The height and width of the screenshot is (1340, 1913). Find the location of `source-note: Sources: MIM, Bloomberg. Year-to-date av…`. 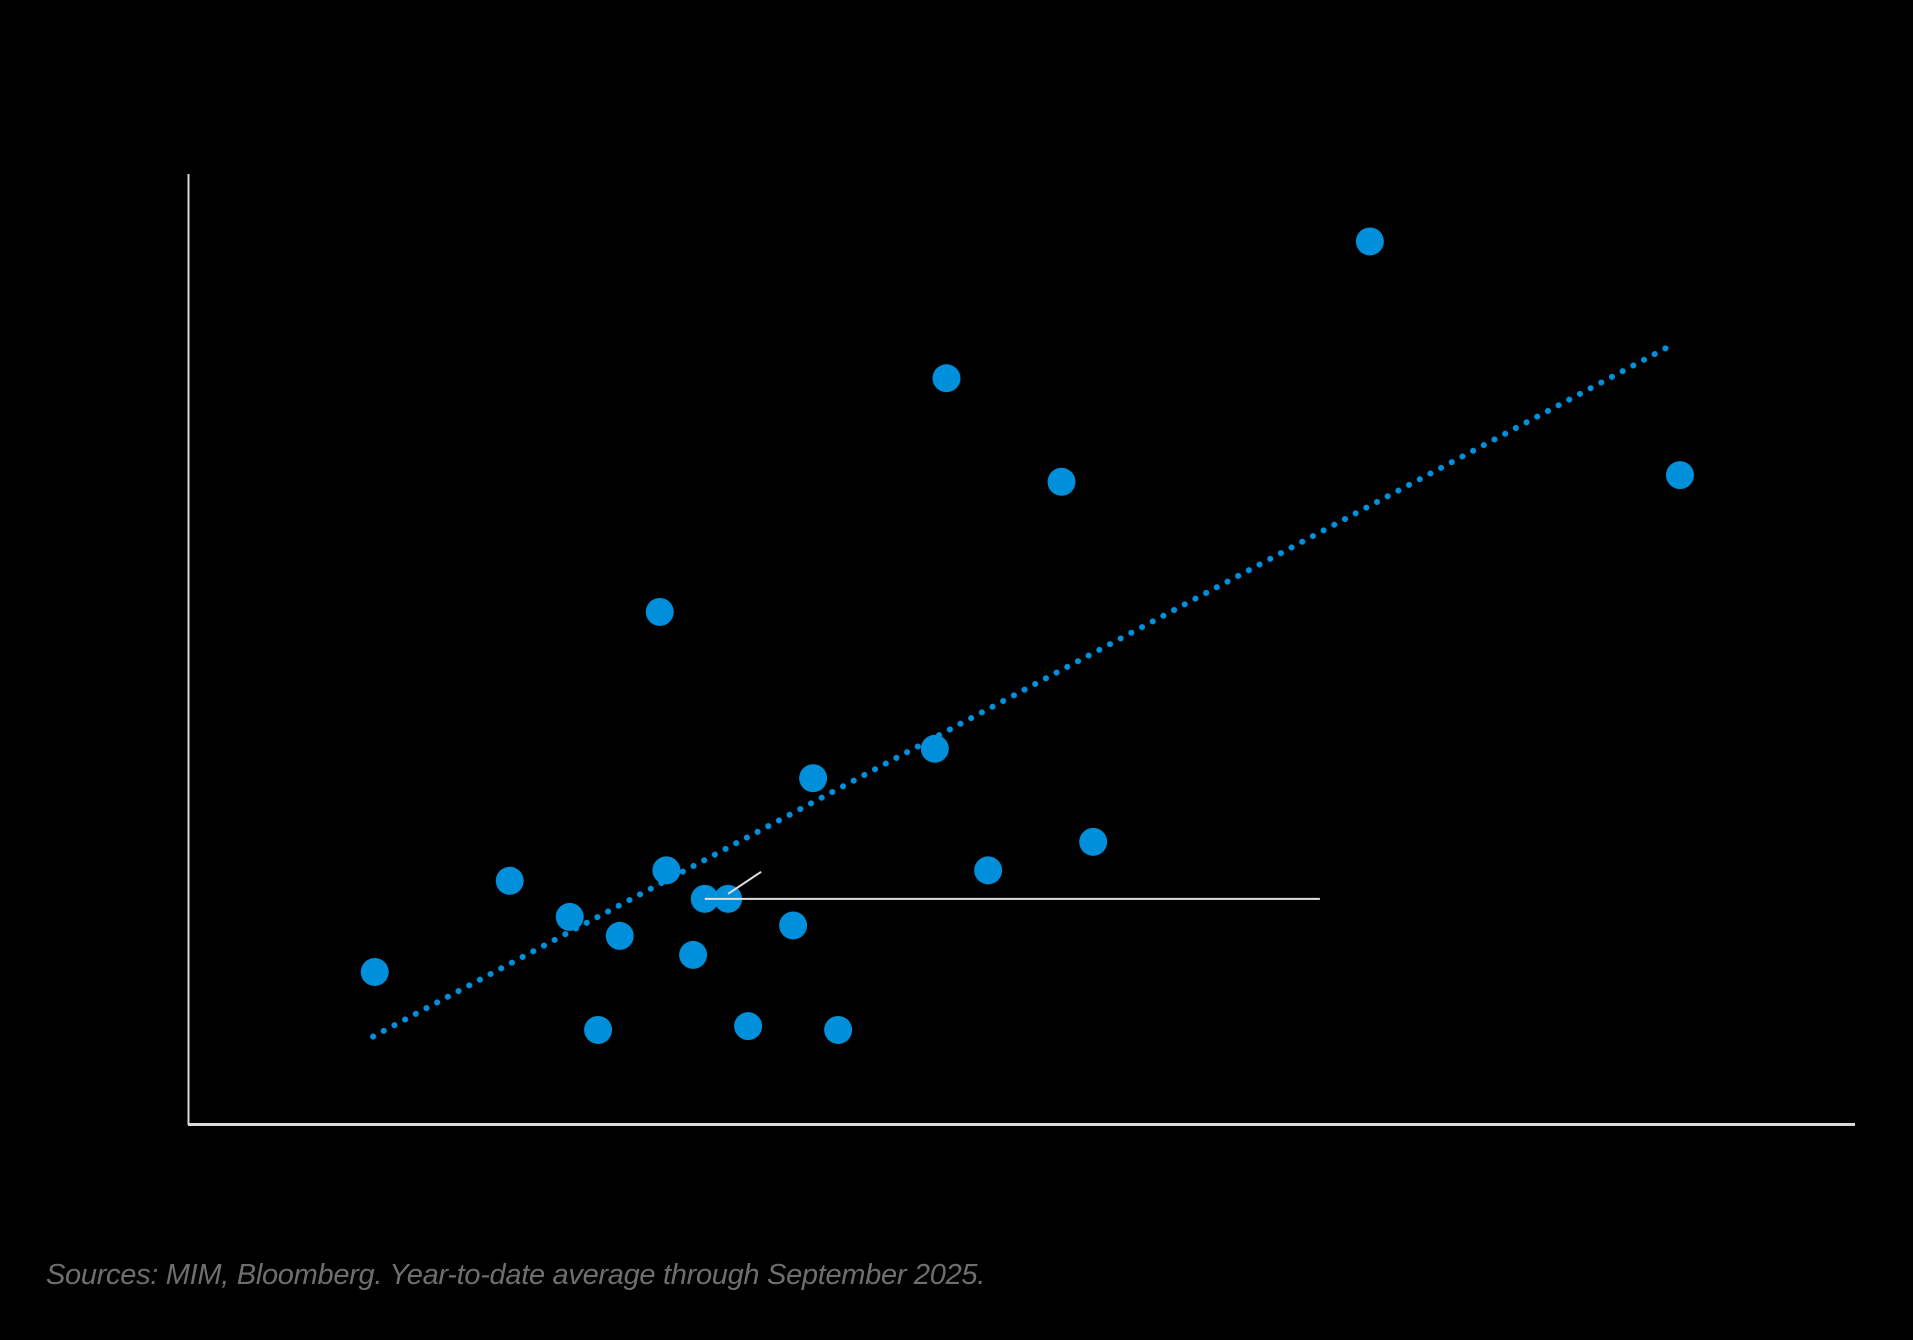

source-note: Sources: MIM, Bloomberg. Year-to-date av… is located at coordinates (516, 1275).